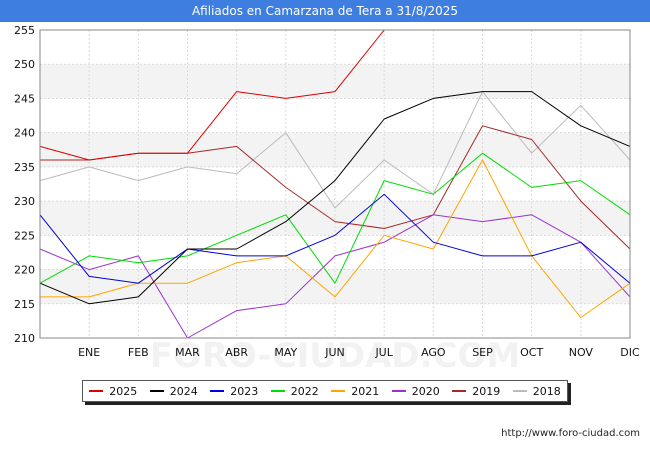  What do you see at coordinates (531, 352) in the screenshot?
I see `x-tick-label: OCT` at bounding box center [531, 352].